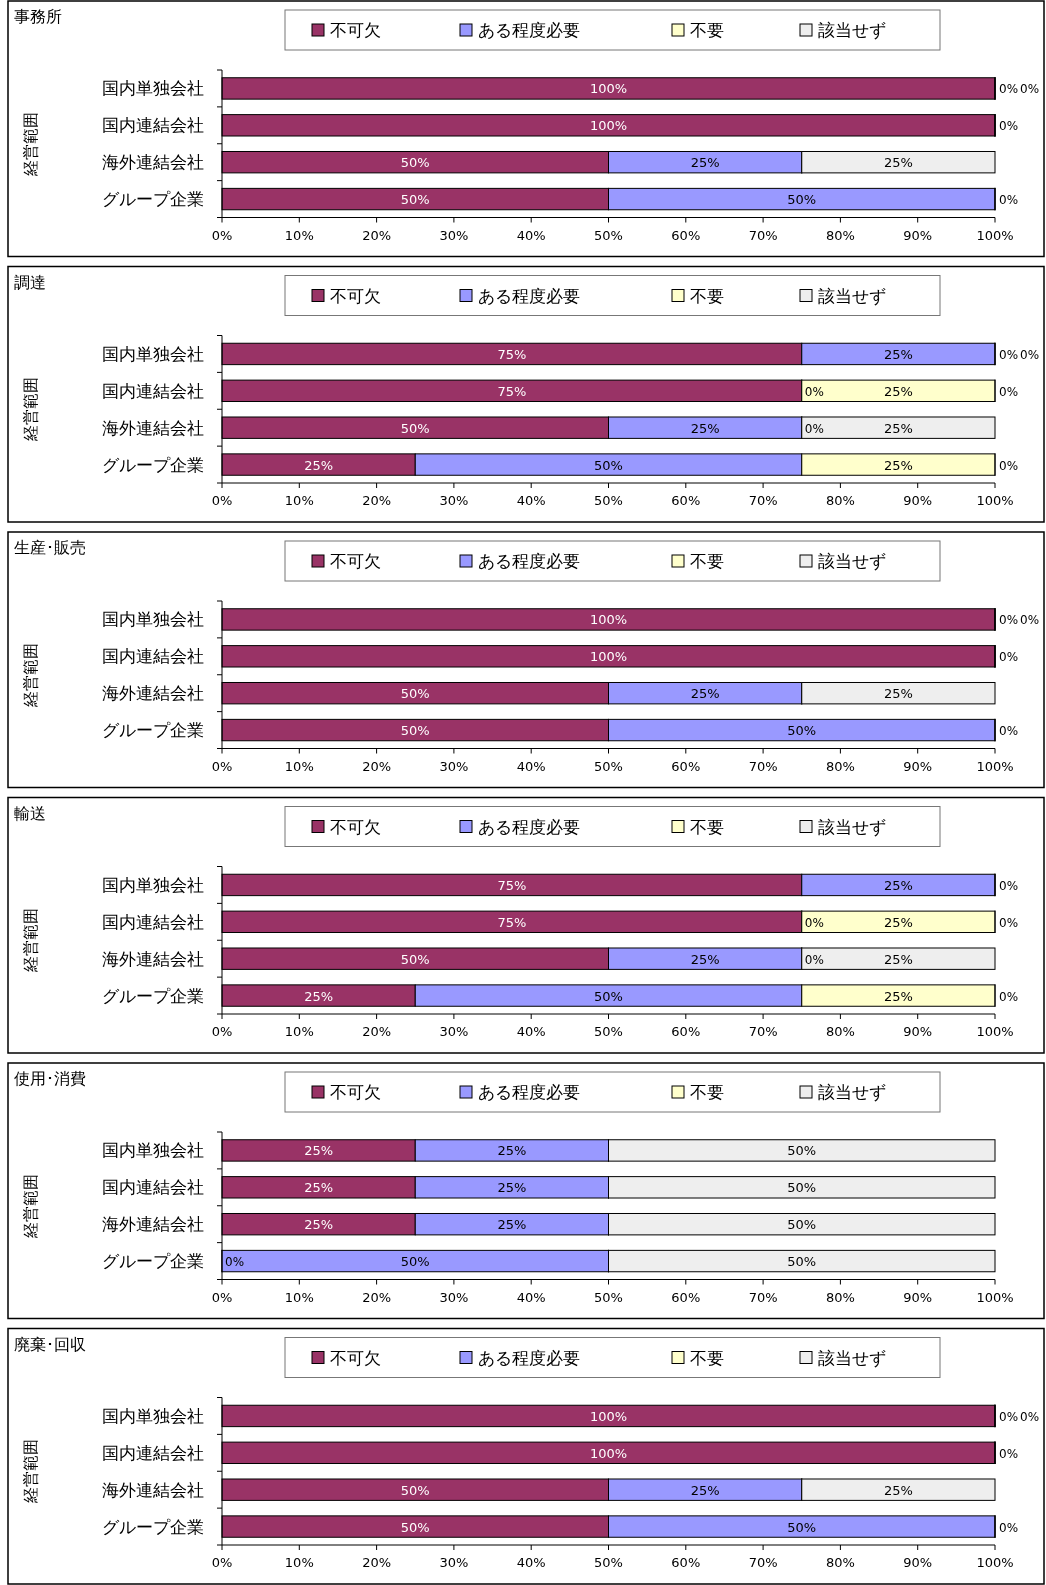 The image size is (1046, 1585). I want to click on x-tick-label: 90%, so click(918, 500).